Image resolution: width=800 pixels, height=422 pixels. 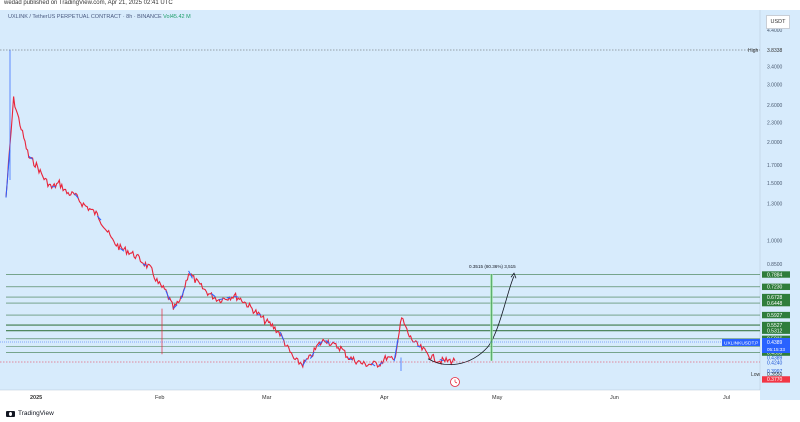 What do you see at coordinates (775, 372) in the screenshot?
I see `level-tag-text-12: 0.3997` at bounding box center [775, 372].